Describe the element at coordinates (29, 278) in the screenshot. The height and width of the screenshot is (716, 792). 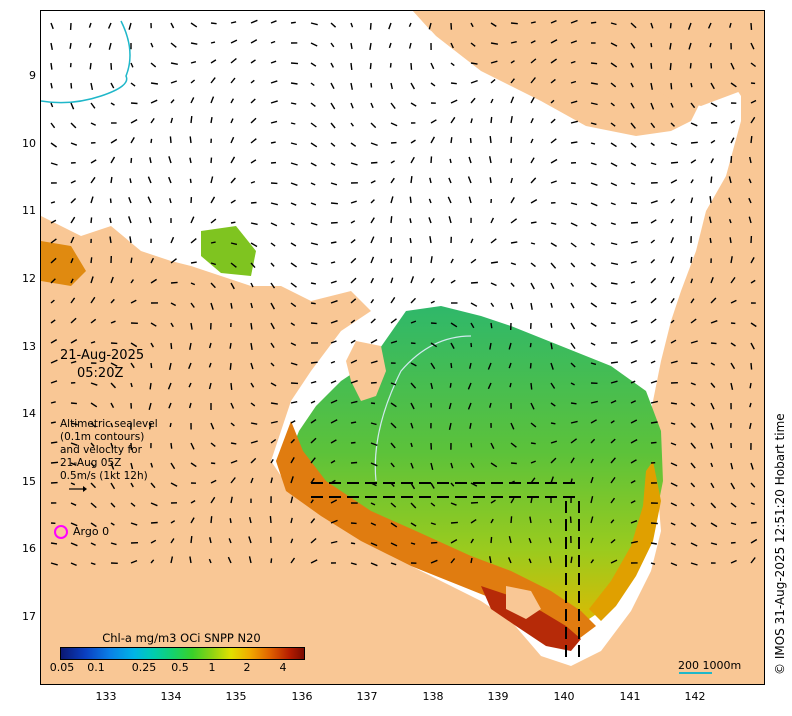
I see `lat-tick: 12` at that location.